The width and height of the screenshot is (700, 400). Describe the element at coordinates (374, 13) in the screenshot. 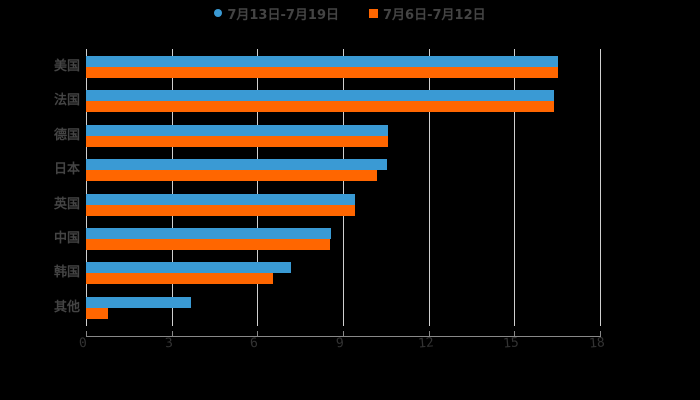

I see `legend-marker-square-icon` at that location.